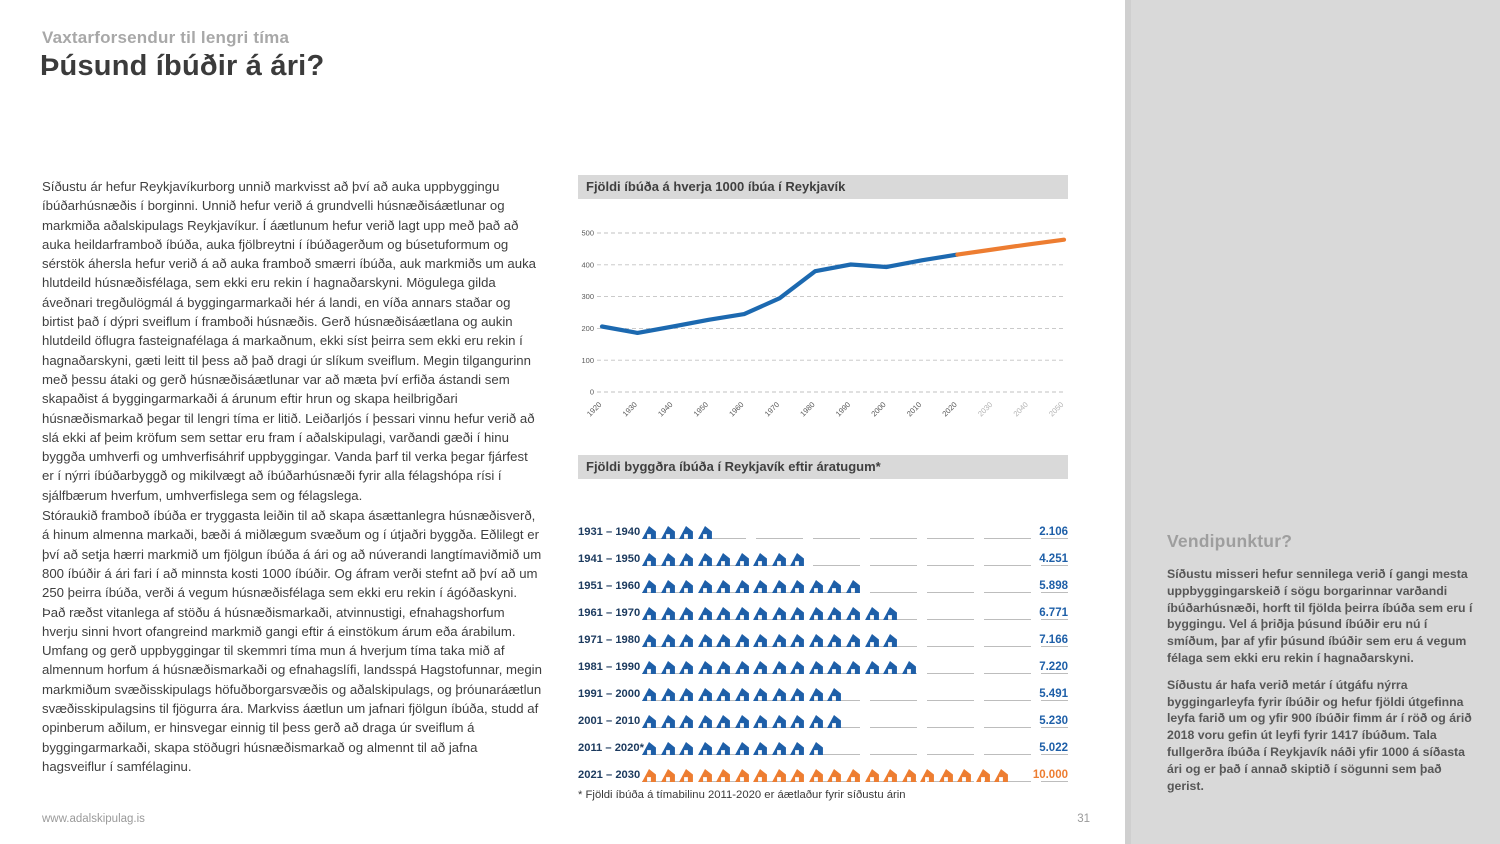  What do you see at coordinates (609, 694) in the screenshot?
I see `pictogram-row-label: 1991 – 2000` at bounding box center [609, 694].